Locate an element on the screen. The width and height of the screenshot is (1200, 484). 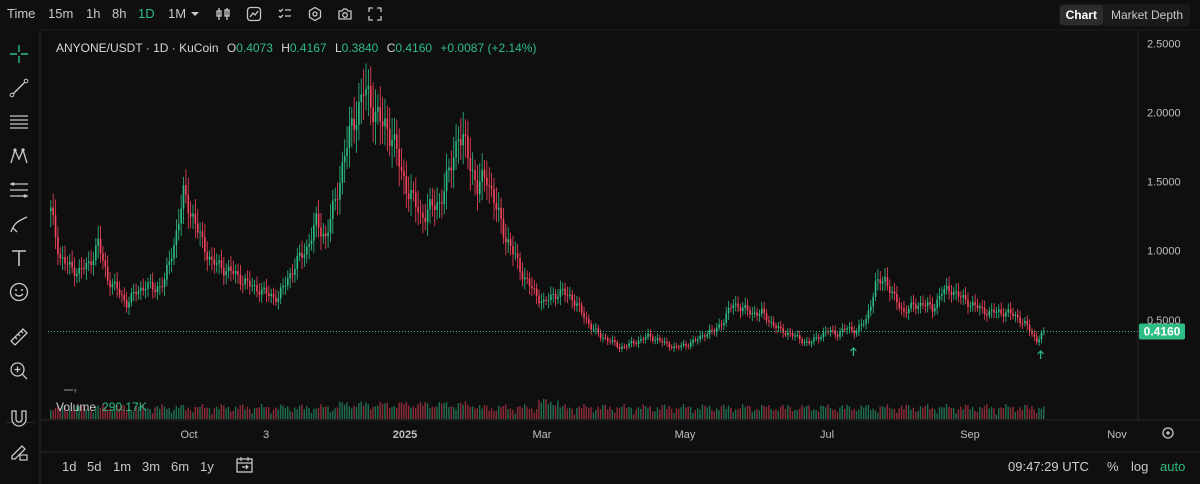
range-1y: 1y is located at coordinates (207, 466).